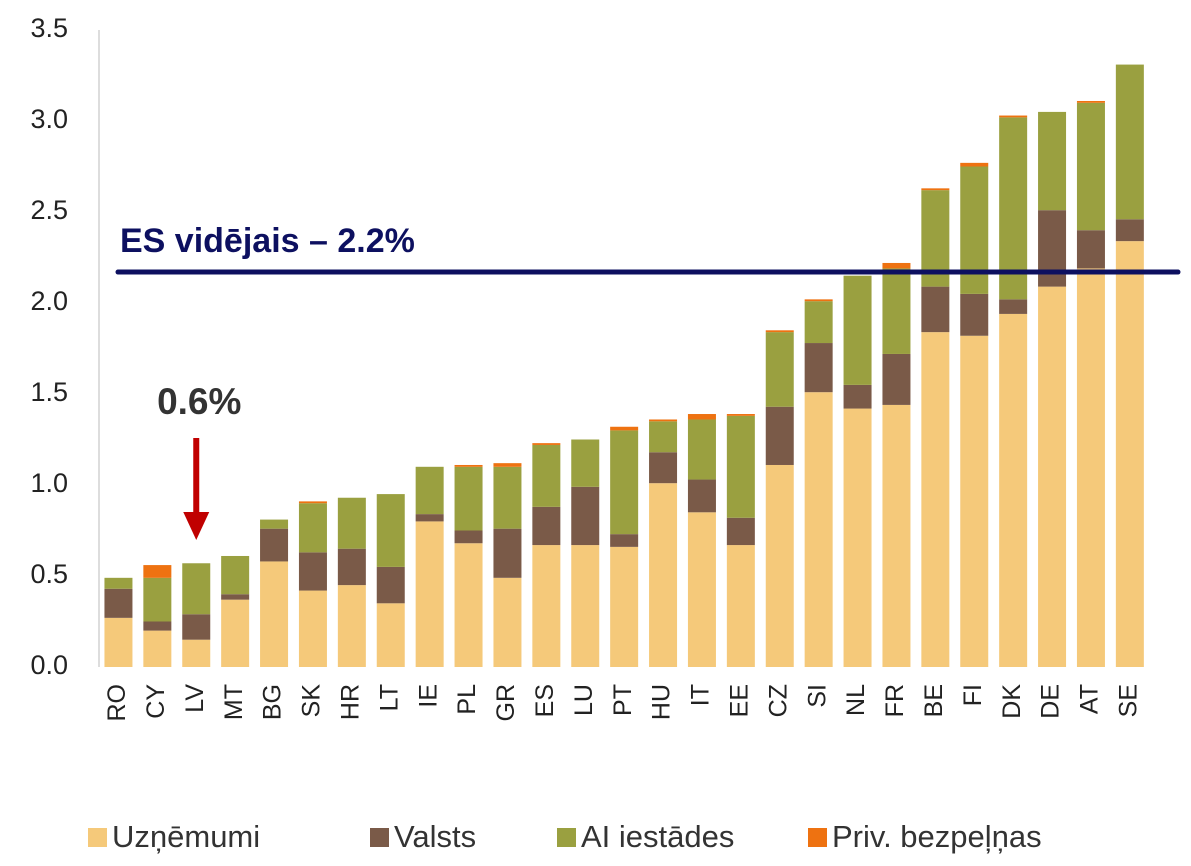  What do you see at coordinates (973, 695) in the screenshot?
I see `x-tick-label: FI` at bounding box center [973, 695].